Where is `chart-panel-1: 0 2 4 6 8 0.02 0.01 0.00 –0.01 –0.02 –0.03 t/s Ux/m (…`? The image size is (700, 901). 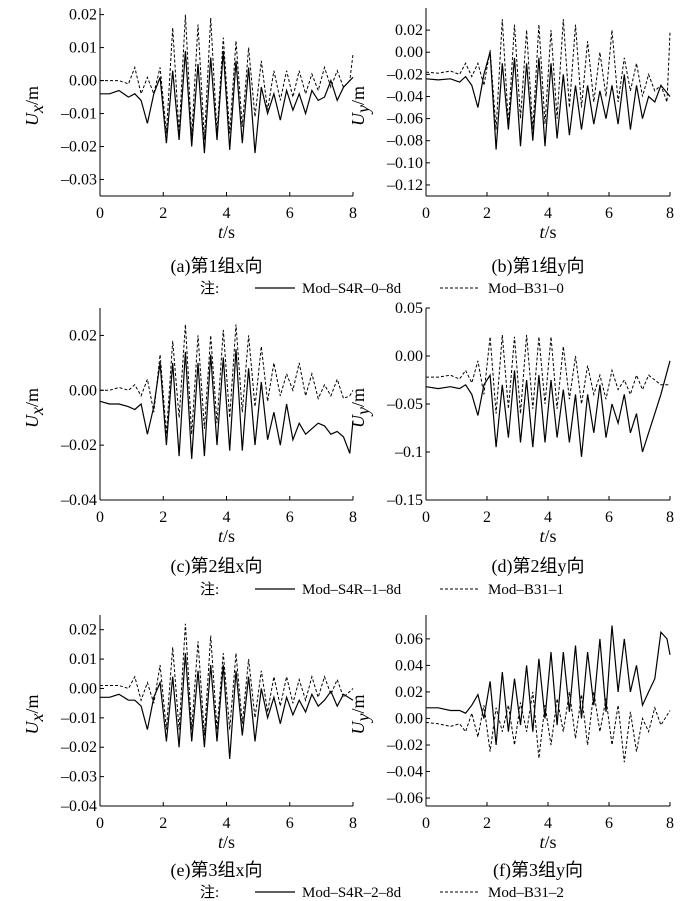 chart-panel-1: 0 2 4 6 8 0.02 0.01 0.00 –0.01 –0.02 –0.03 t/s Ux/m (… is located at coordinates (189, 142).